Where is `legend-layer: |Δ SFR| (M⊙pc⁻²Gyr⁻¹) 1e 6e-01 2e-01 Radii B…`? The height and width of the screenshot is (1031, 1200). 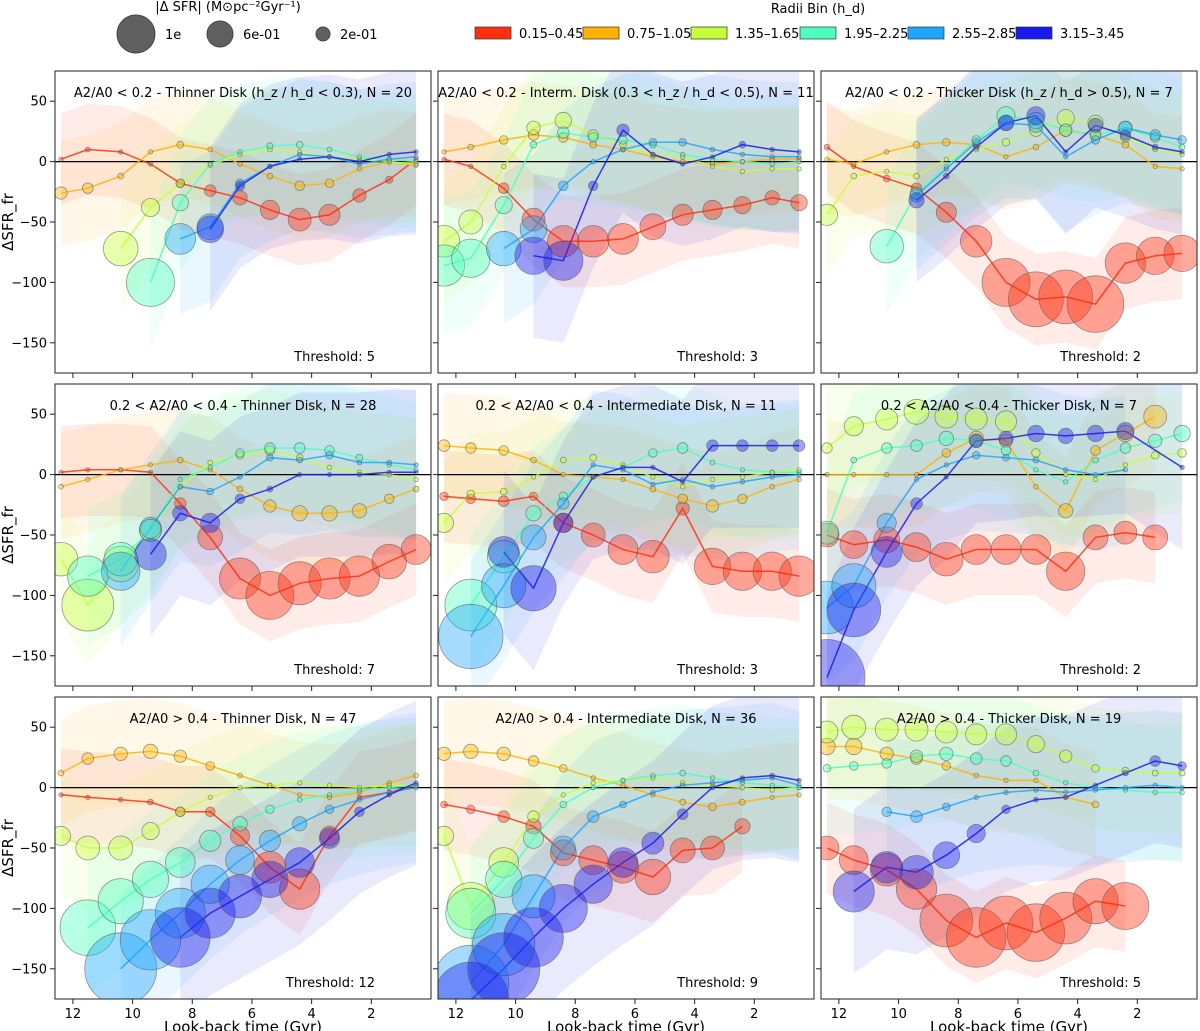 legend-layer: |Δ SFR| (M⊙pc⁻²Gyr⁻¹) 1e 6e-01 2e-01 Radii B… is located at coordinates (620, 27).